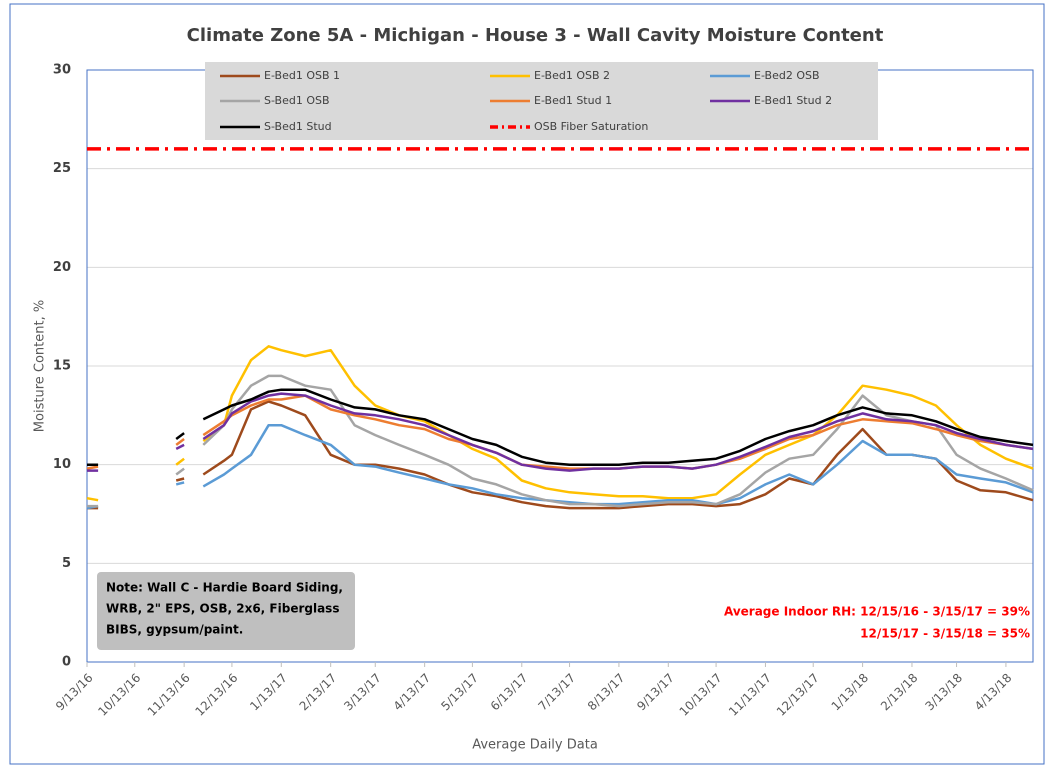 This screenshot has height=769, width=1049. I want to click on legend-box, so click(541, 101).